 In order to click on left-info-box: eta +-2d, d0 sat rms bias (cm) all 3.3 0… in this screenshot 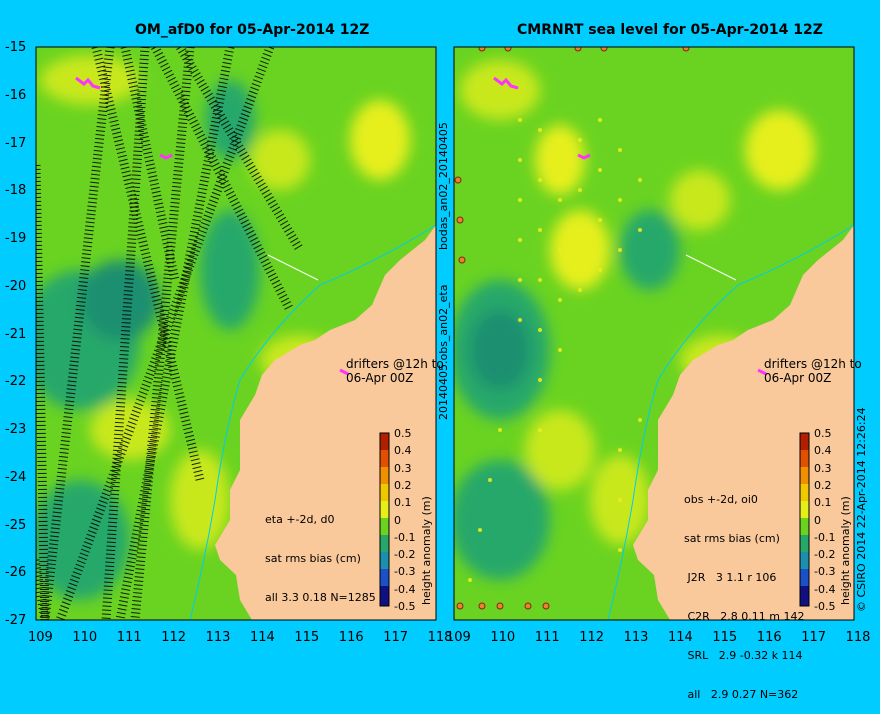, I will do `click(320, 552)`.